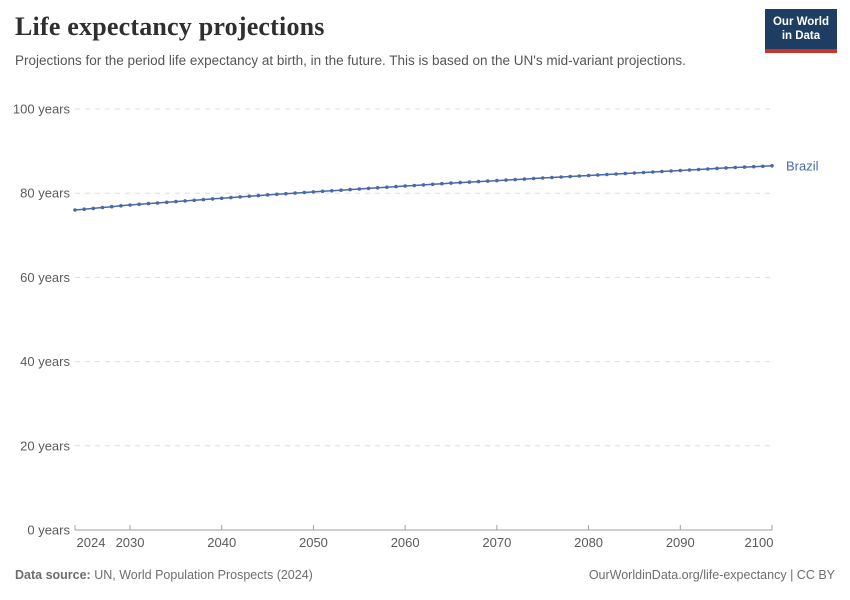  What do you see at coordinates (53, 575) in the screenshot?
I see `data-source-label: Data source:` at bounding box center [53, 575].